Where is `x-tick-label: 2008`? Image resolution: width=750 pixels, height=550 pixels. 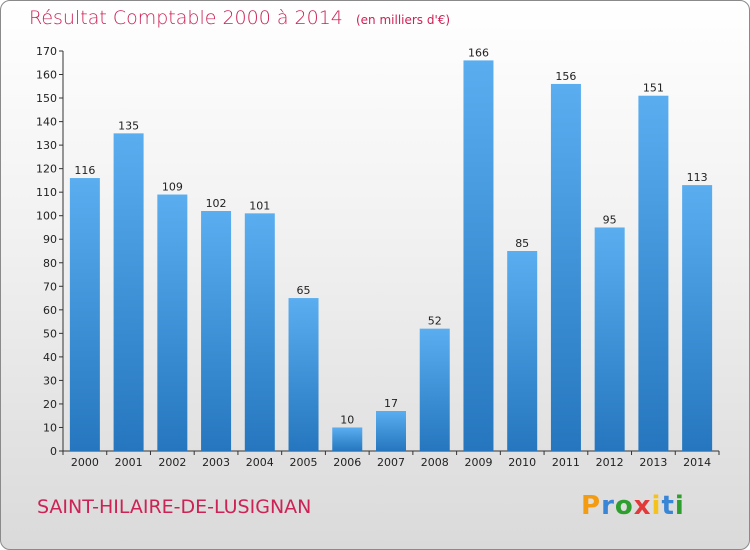
x-tick-label: 2008 is located at coordinates (435, 462).